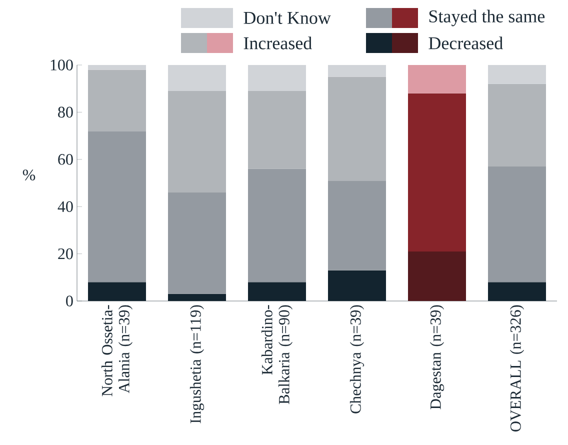  I want to click on x-tick-label: Kabardino-Balkaria (n=90), so click(277, 354).